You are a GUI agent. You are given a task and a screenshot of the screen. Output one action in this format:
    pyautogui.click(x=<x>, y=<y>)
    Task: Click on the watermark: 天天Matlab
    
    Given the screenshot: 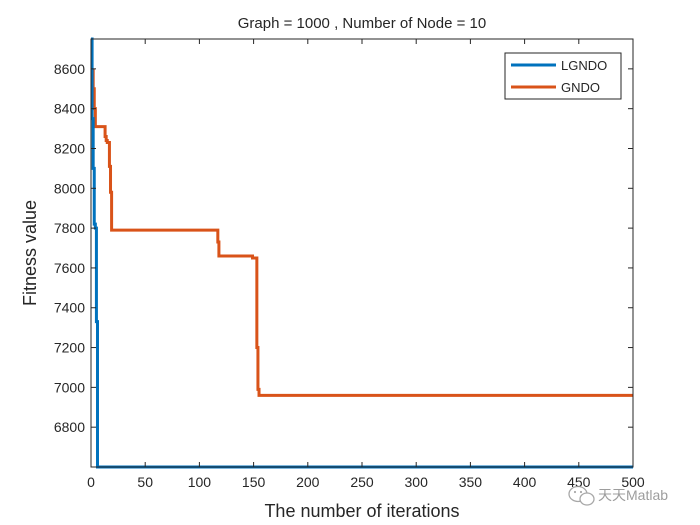 What is the action you would take?
    pyautogui.click(x=618, y=495)
    